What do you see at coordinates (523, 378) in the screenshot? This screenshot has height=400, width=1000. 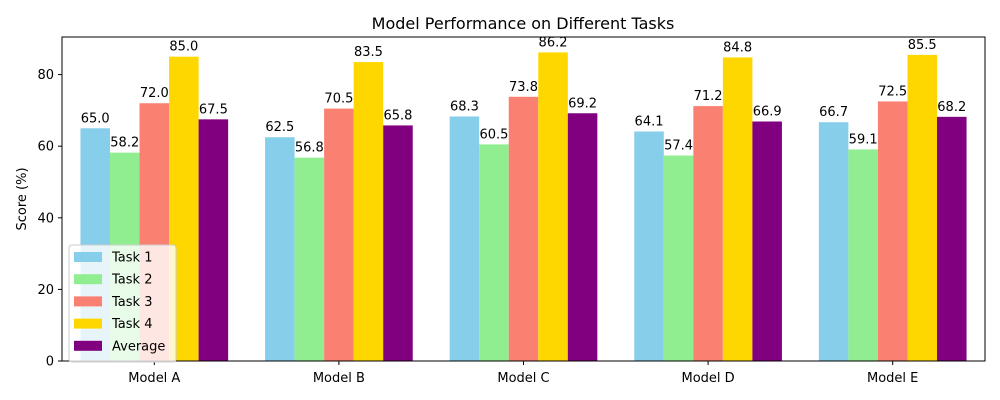 I see `x-tick-label: Model C` at bounding box center [523, 378].